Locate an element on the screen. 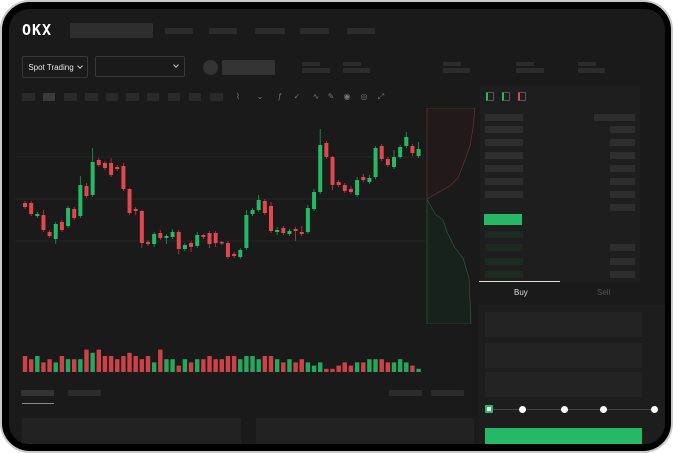 Image resolution: width=673 pixels, height=453 pixels. amount-slider is located at coordinates (572, 409).